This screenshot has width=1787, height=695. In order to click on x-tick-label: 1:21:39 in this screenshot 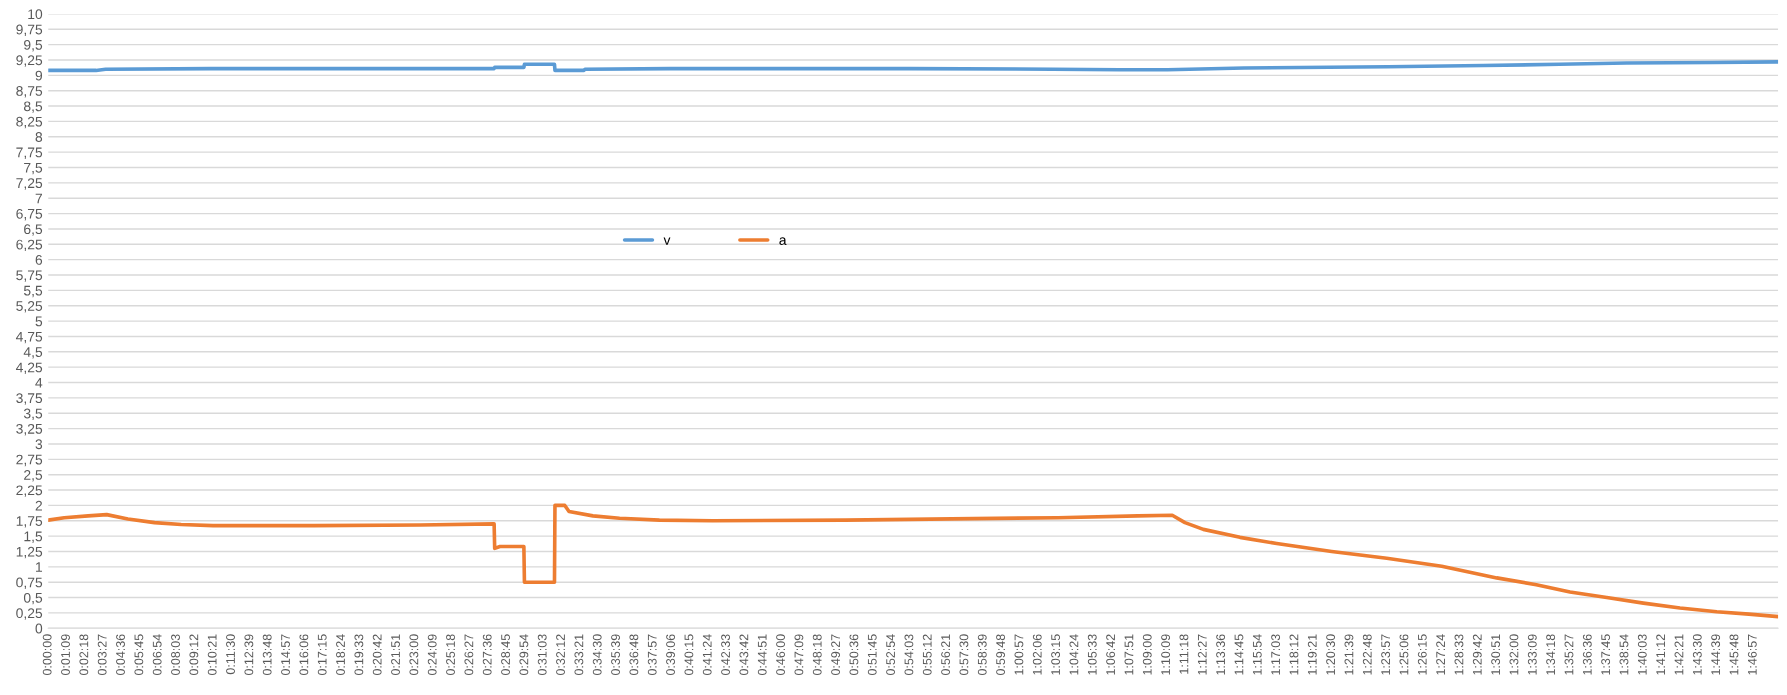, I will do `click(1349, 654)`.